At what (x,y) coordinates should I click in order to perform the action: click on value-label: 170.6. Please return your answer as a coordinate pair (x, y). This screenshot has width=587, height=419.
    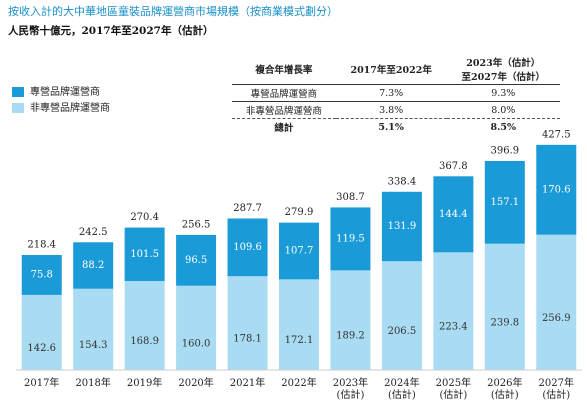
    Looking at the image, I should click on (556, 189).